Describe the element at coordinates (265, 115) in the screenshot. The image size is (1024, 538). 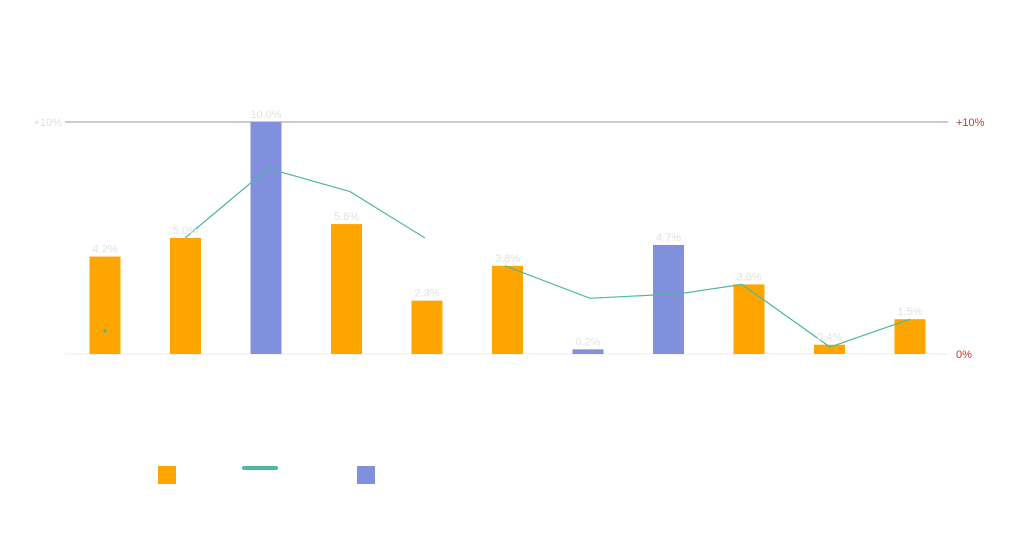
I see `bar-label-3: 10.0%` at that location.